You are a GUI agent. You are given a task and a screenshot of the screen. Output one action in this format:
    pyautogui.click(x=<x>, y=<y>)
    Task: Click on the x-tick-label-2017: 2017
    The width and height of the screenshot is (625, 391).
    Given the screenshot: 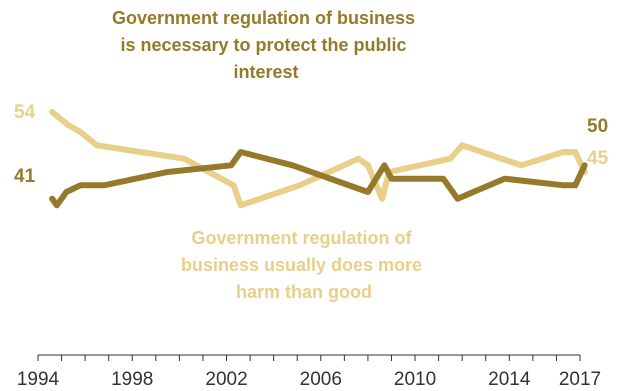 What is the action you would take?
    pyautogui.click(x=580, y=379)
    